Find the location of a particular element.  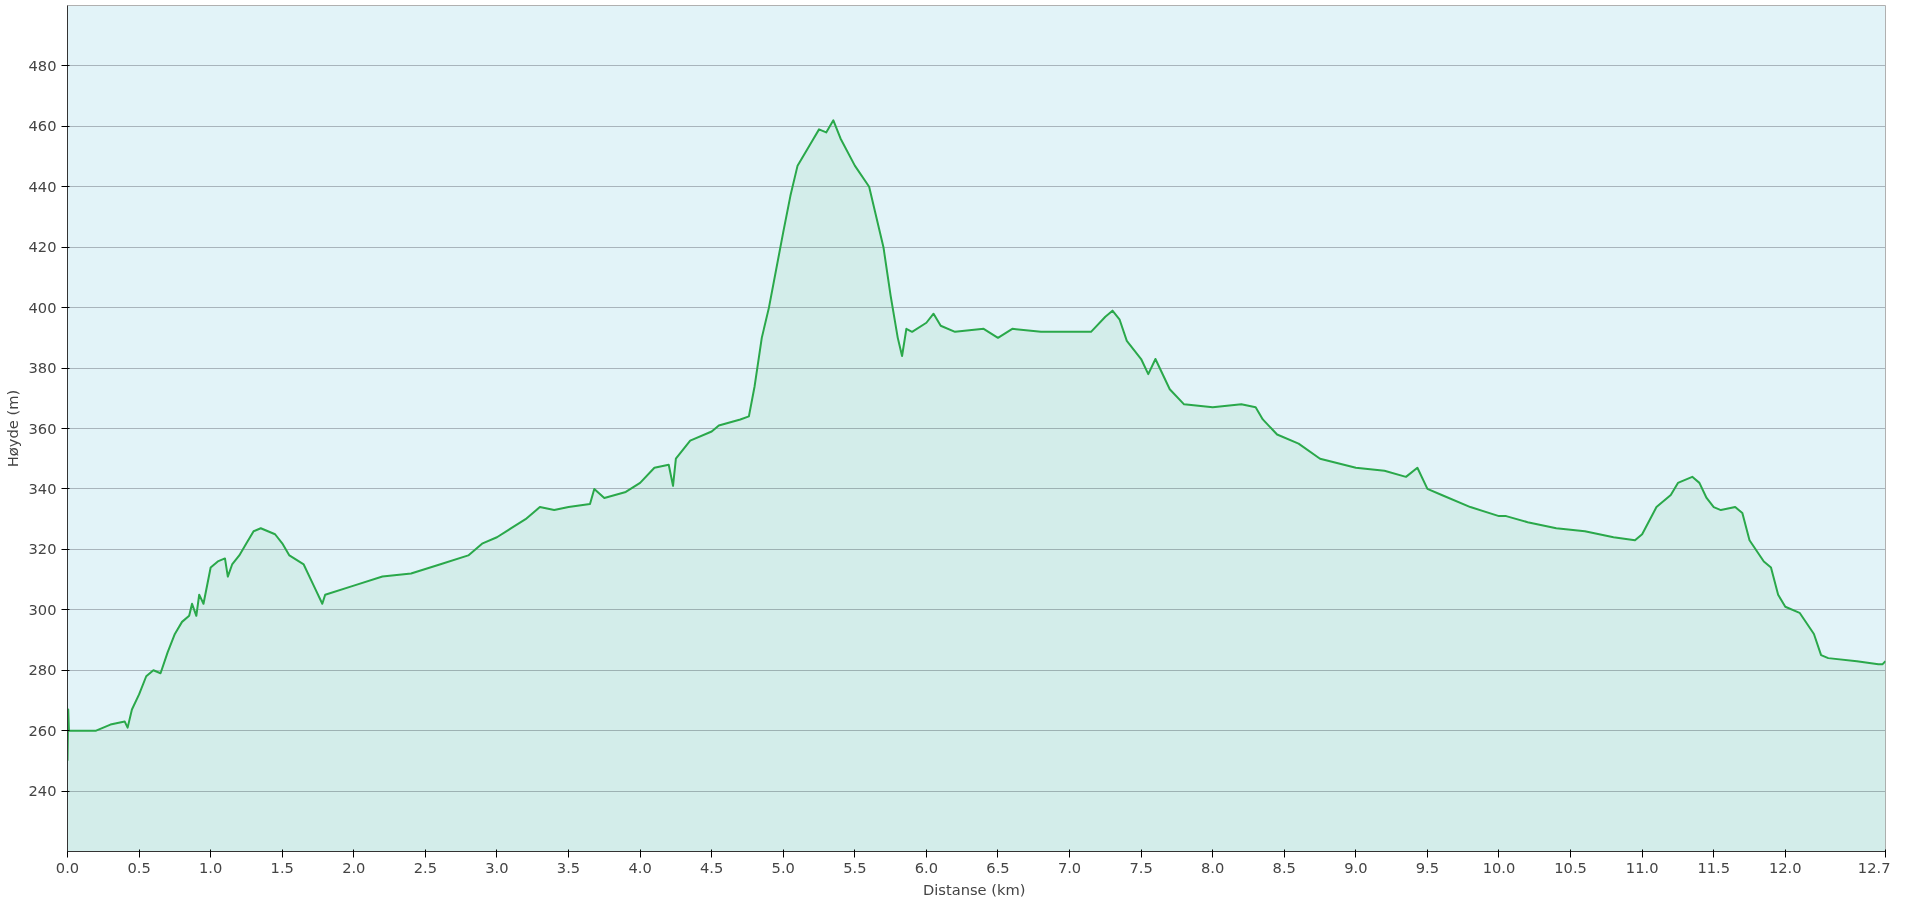

y-tick-label: 260 is located at coordinates (42, 730).